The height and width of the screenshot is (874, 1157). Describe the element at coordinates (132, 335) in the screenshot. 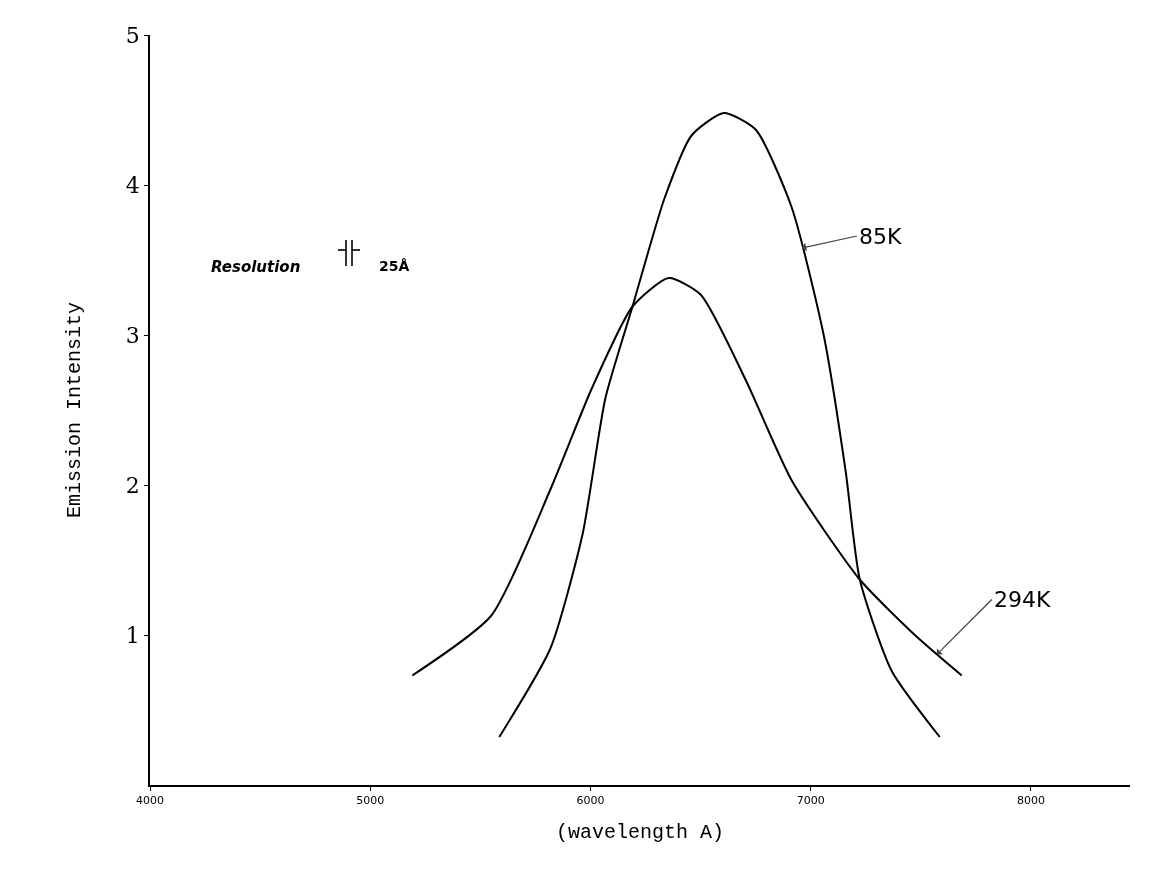

I see `y-tick-label: 3` at that location.